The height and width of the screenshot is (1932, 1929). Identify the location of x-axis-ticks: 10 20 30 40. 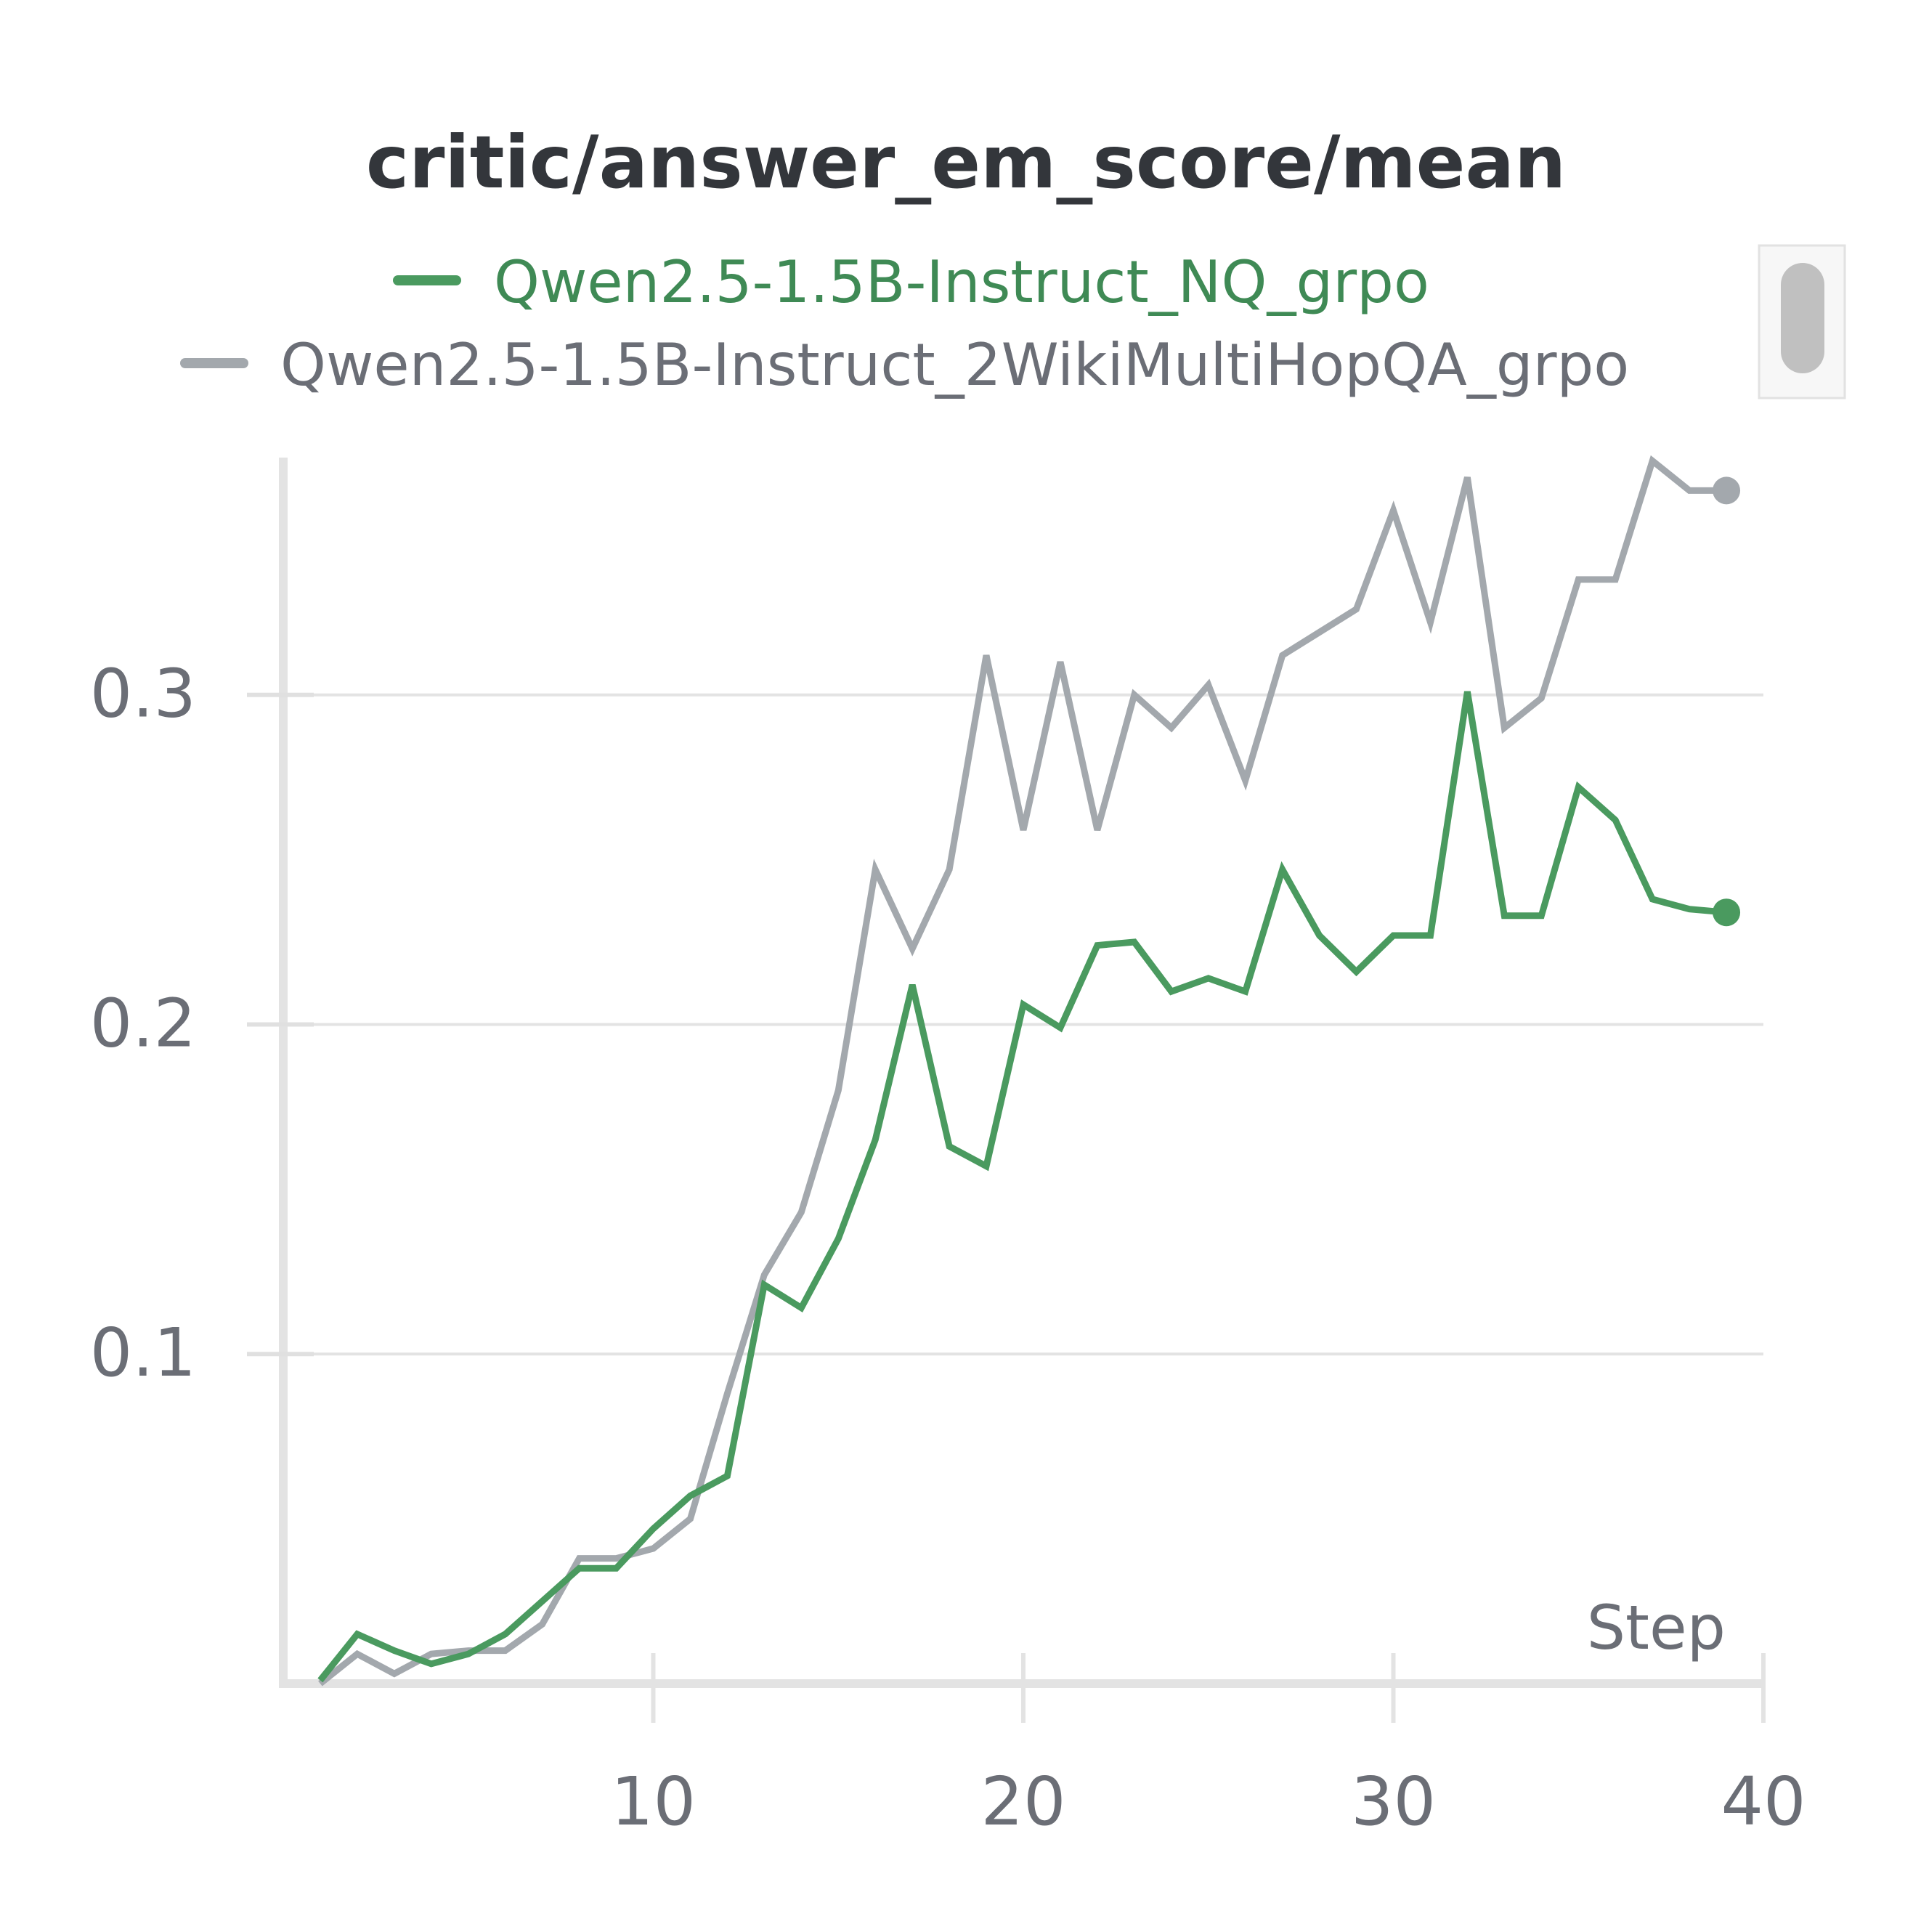
(1209, 1746).